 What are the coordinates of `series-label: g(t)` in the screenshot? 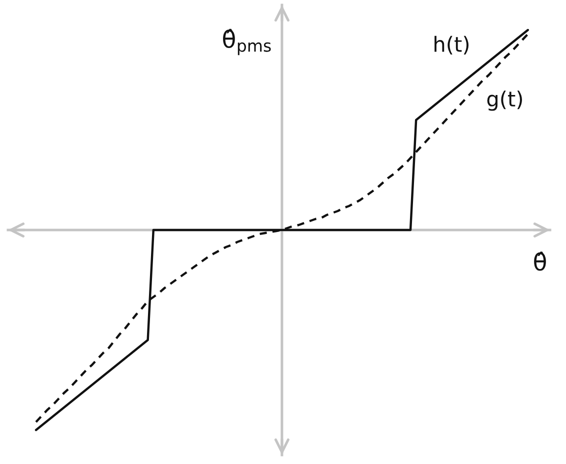 It's located at (504, 100).